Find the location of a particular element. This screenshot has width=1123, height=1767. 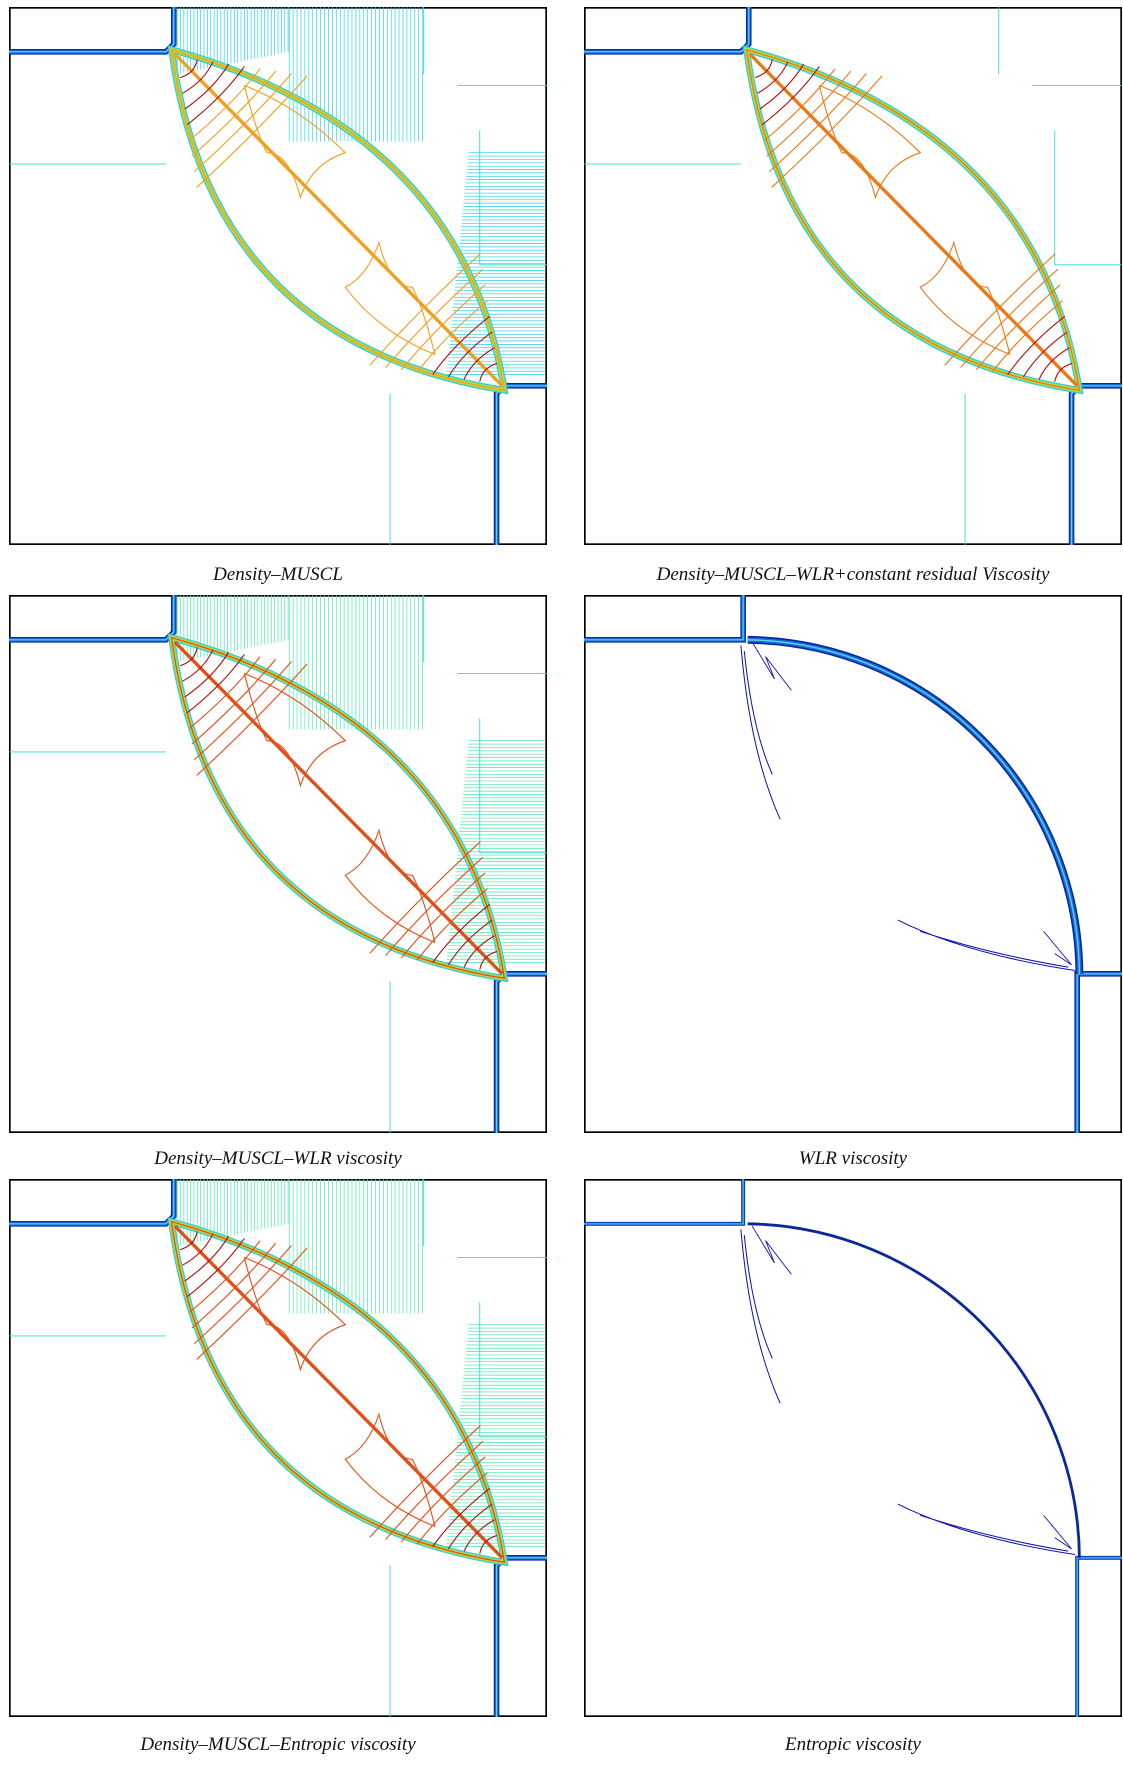

caption: Density–MUSCL–Entropic viscosity is located at coordinates (278, 1744).